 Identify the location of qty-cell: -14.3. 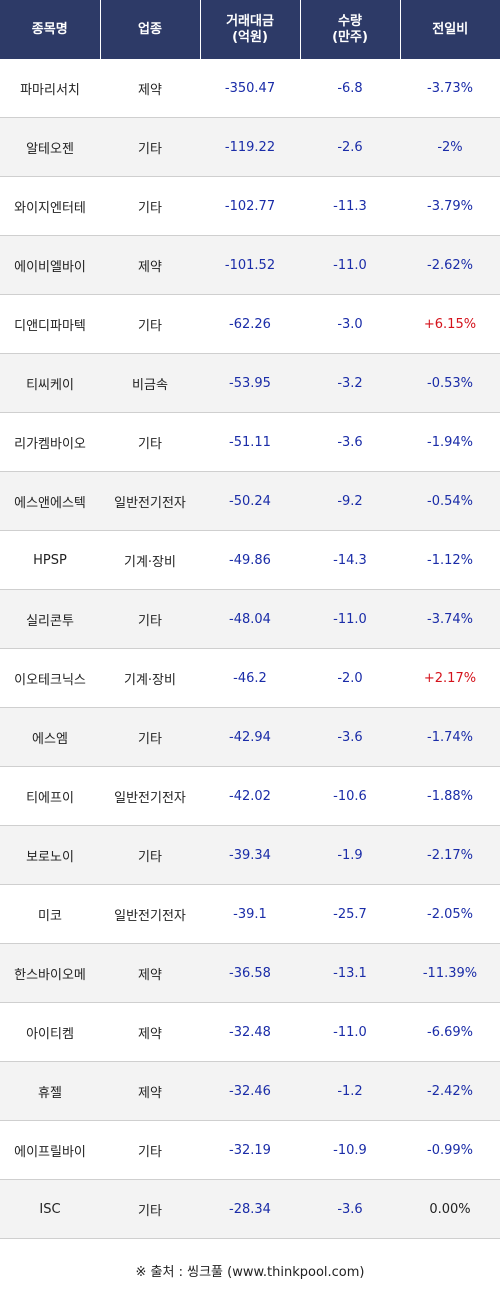
(350, 560).